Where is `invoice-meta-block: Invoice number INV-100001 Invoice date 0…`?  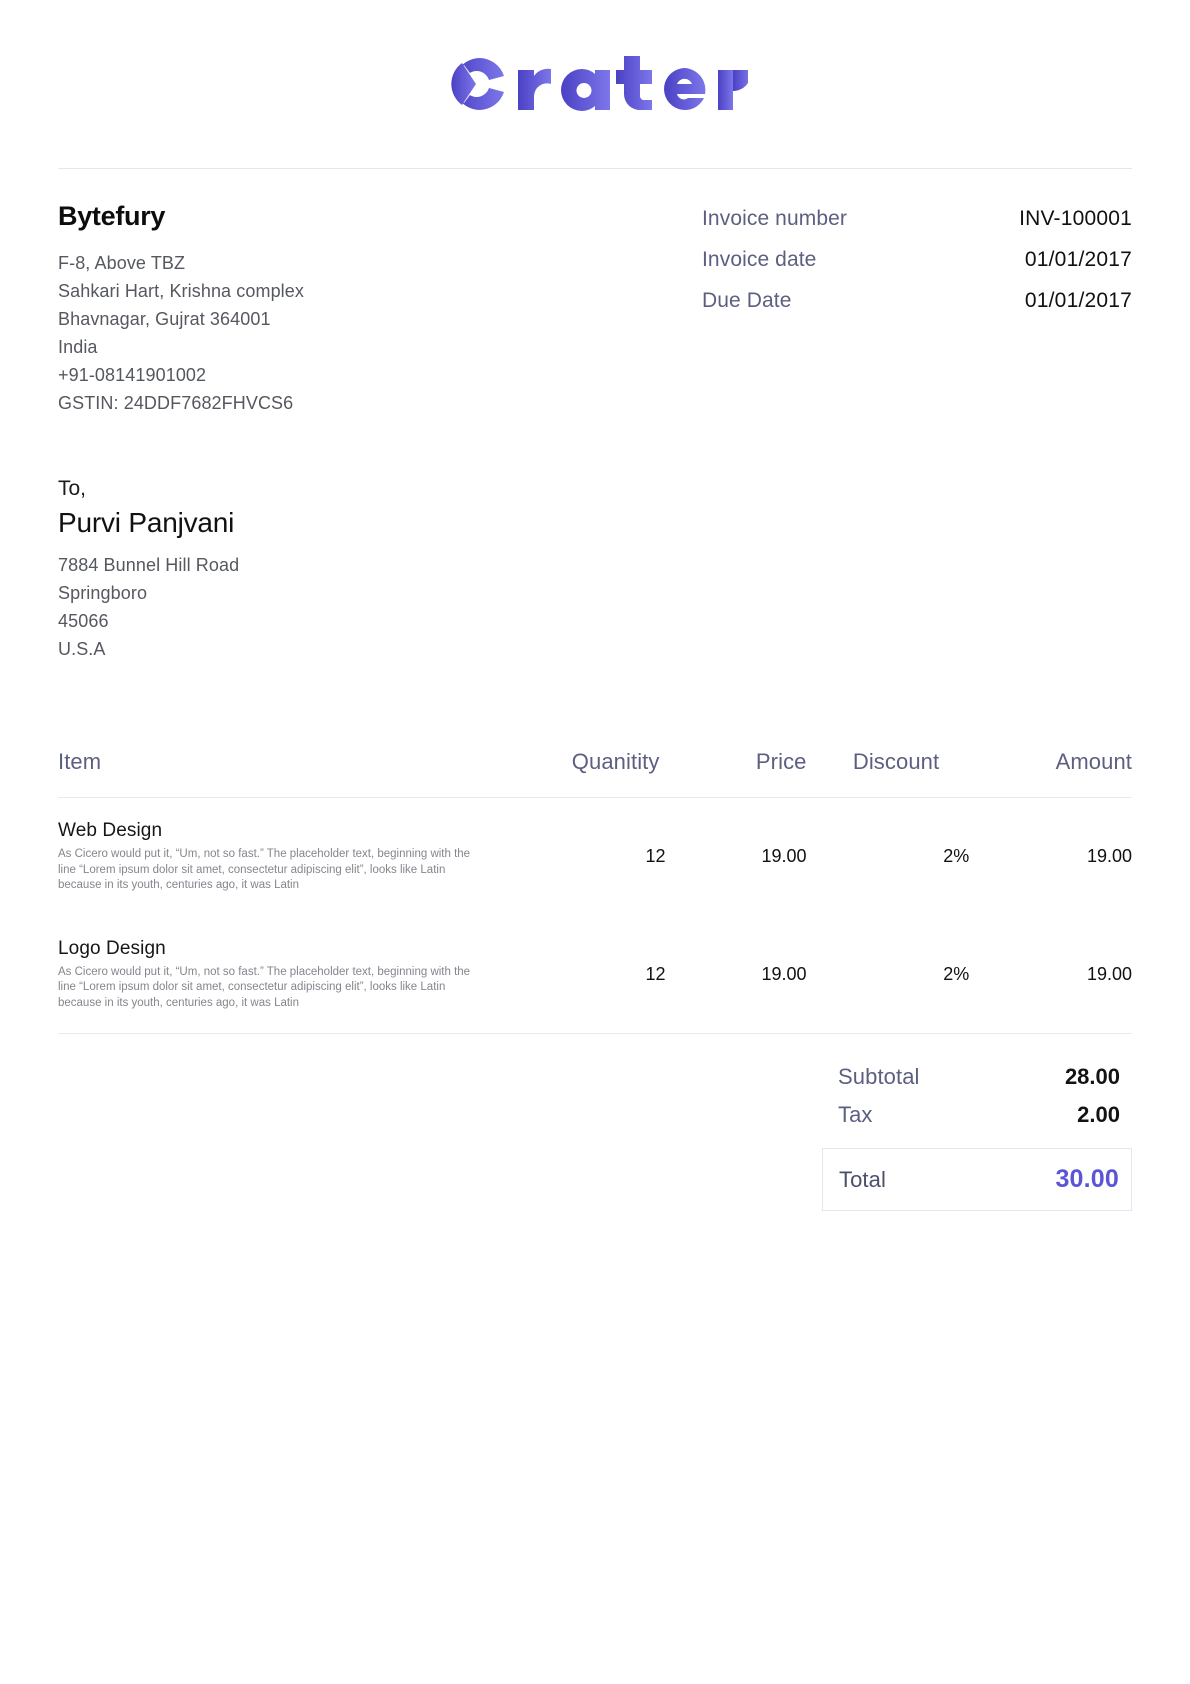
invoice-meta-block: Invoice number INV-100001 Invoice date 0… is located at coordinates (917, 265).